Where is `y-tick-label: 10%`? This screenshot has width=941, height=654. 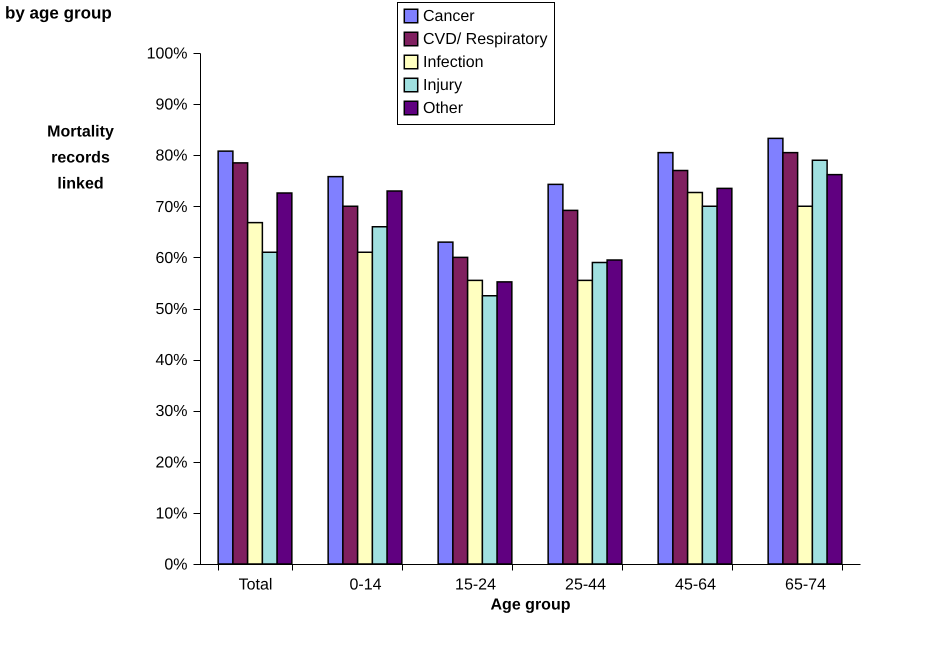
y-tick-label: 10% is located at coordinates (171, 513).